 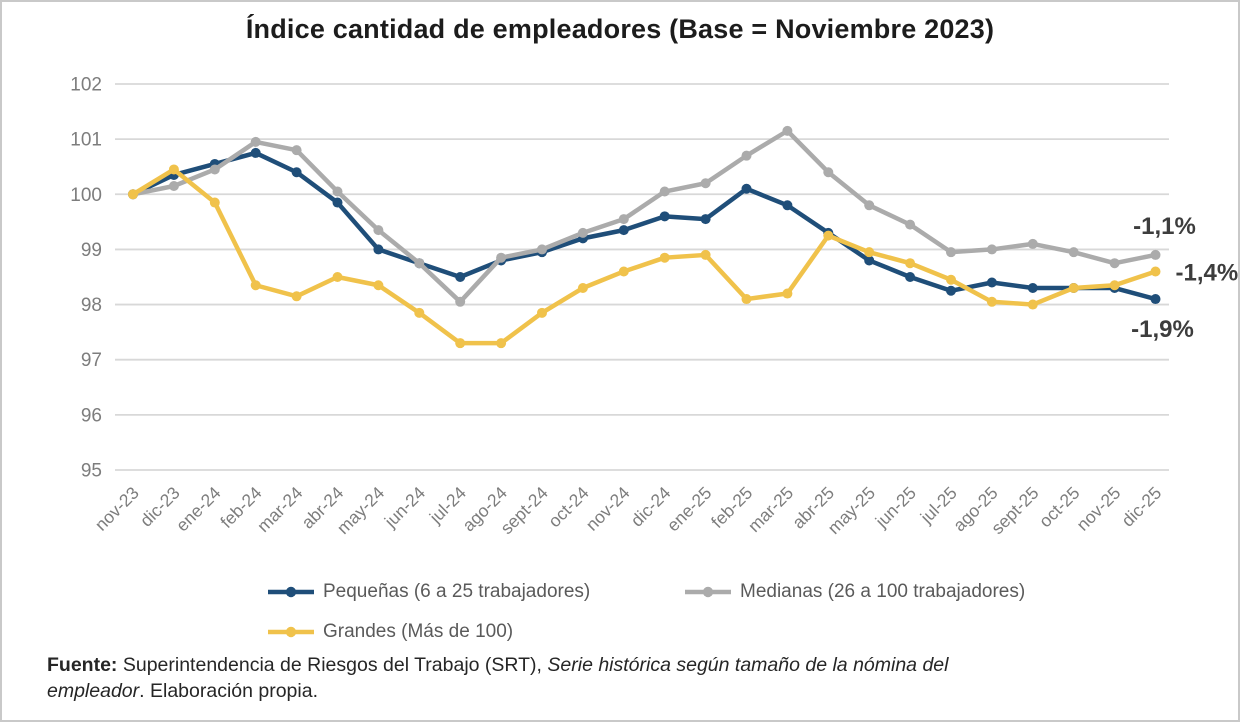 What do you see at coordinates (418, 631) in the screenshot?
I see `legend-label-grandes: Grandes (Más de 100)` at bounding box center [418, 631].